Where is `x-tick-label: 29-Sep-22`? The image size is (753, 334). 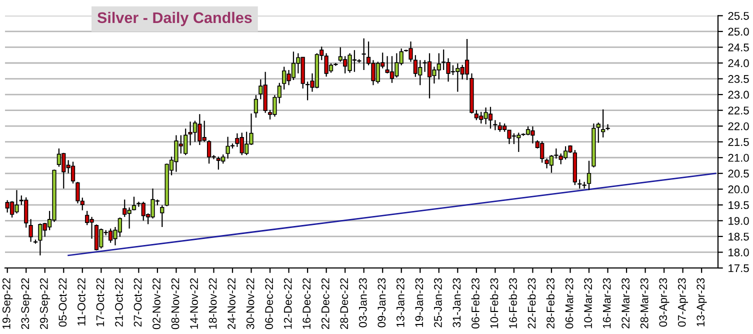 x-tick-label: 29-Sep-22 is located at coordinates (45, 304).